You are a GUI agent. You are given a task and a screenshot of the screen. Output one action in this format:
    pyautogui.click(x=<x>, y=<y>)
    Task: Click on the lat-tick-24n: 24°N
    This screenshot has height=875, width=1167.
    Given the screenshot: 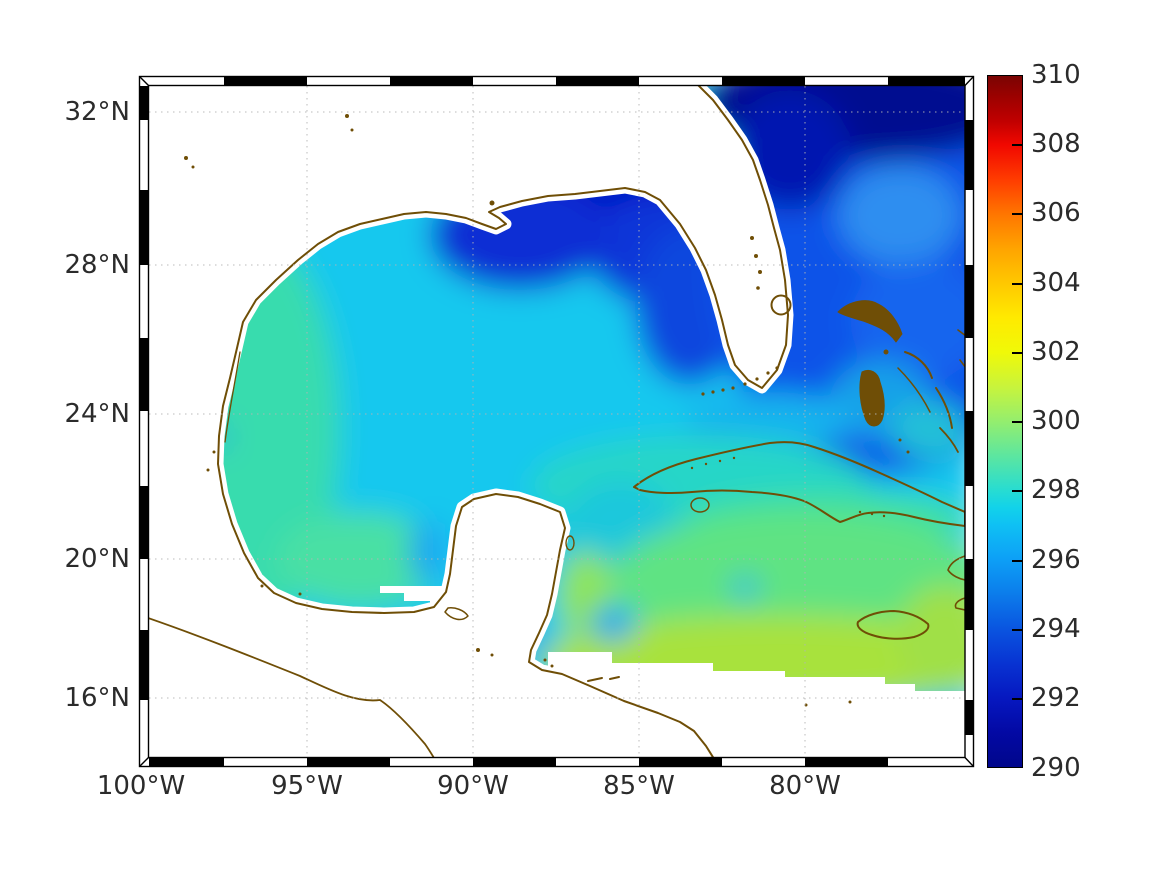 What is the action you would take?
    pyautogui.click(x=97, y=414)
    